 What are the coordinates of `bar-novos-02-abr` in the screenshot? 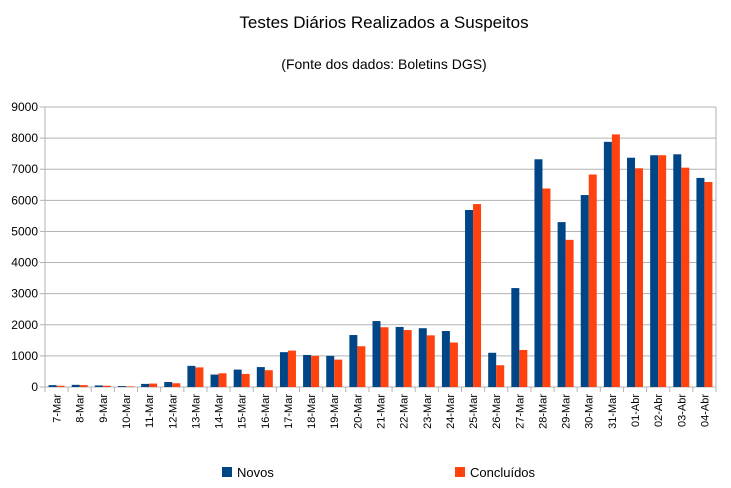 It's located at (654, 271).